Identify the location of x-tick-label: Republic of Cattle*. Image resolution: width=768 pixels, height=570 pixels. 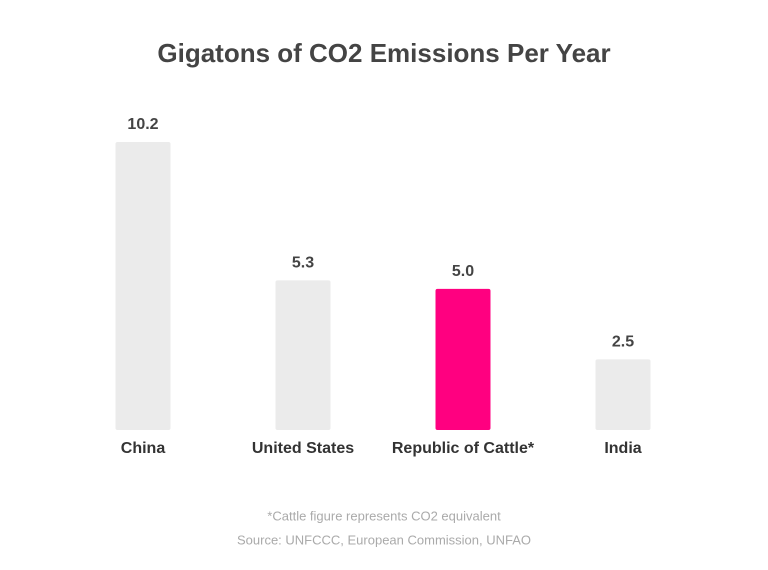
(463, 448).